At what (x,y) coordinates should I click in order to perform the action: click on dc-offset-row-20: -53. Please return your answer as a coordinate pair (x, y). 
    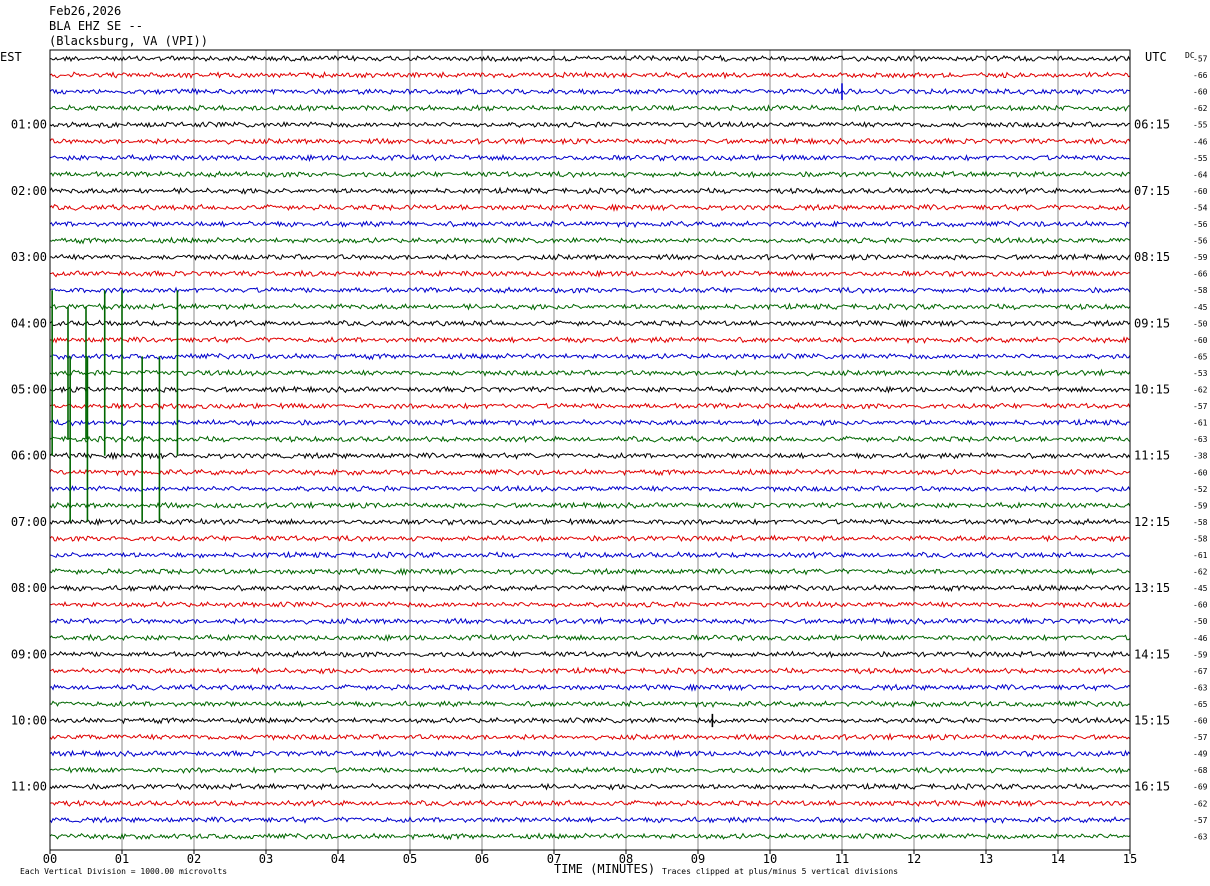
    Looking at the image, I should click on (1200, 373).